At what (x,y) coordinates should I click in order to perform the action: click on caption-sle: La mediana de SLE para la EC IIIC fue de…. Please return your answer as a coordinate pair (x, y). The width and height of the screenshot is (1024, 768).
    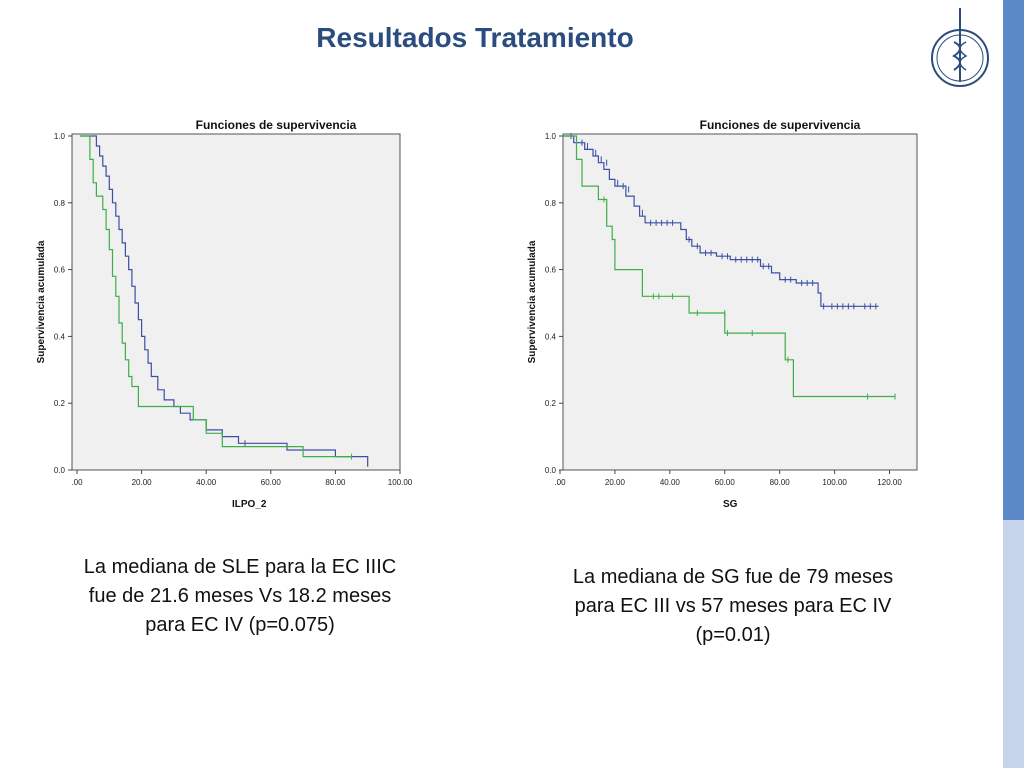
    Looking at the image, I should click on (240, 596).